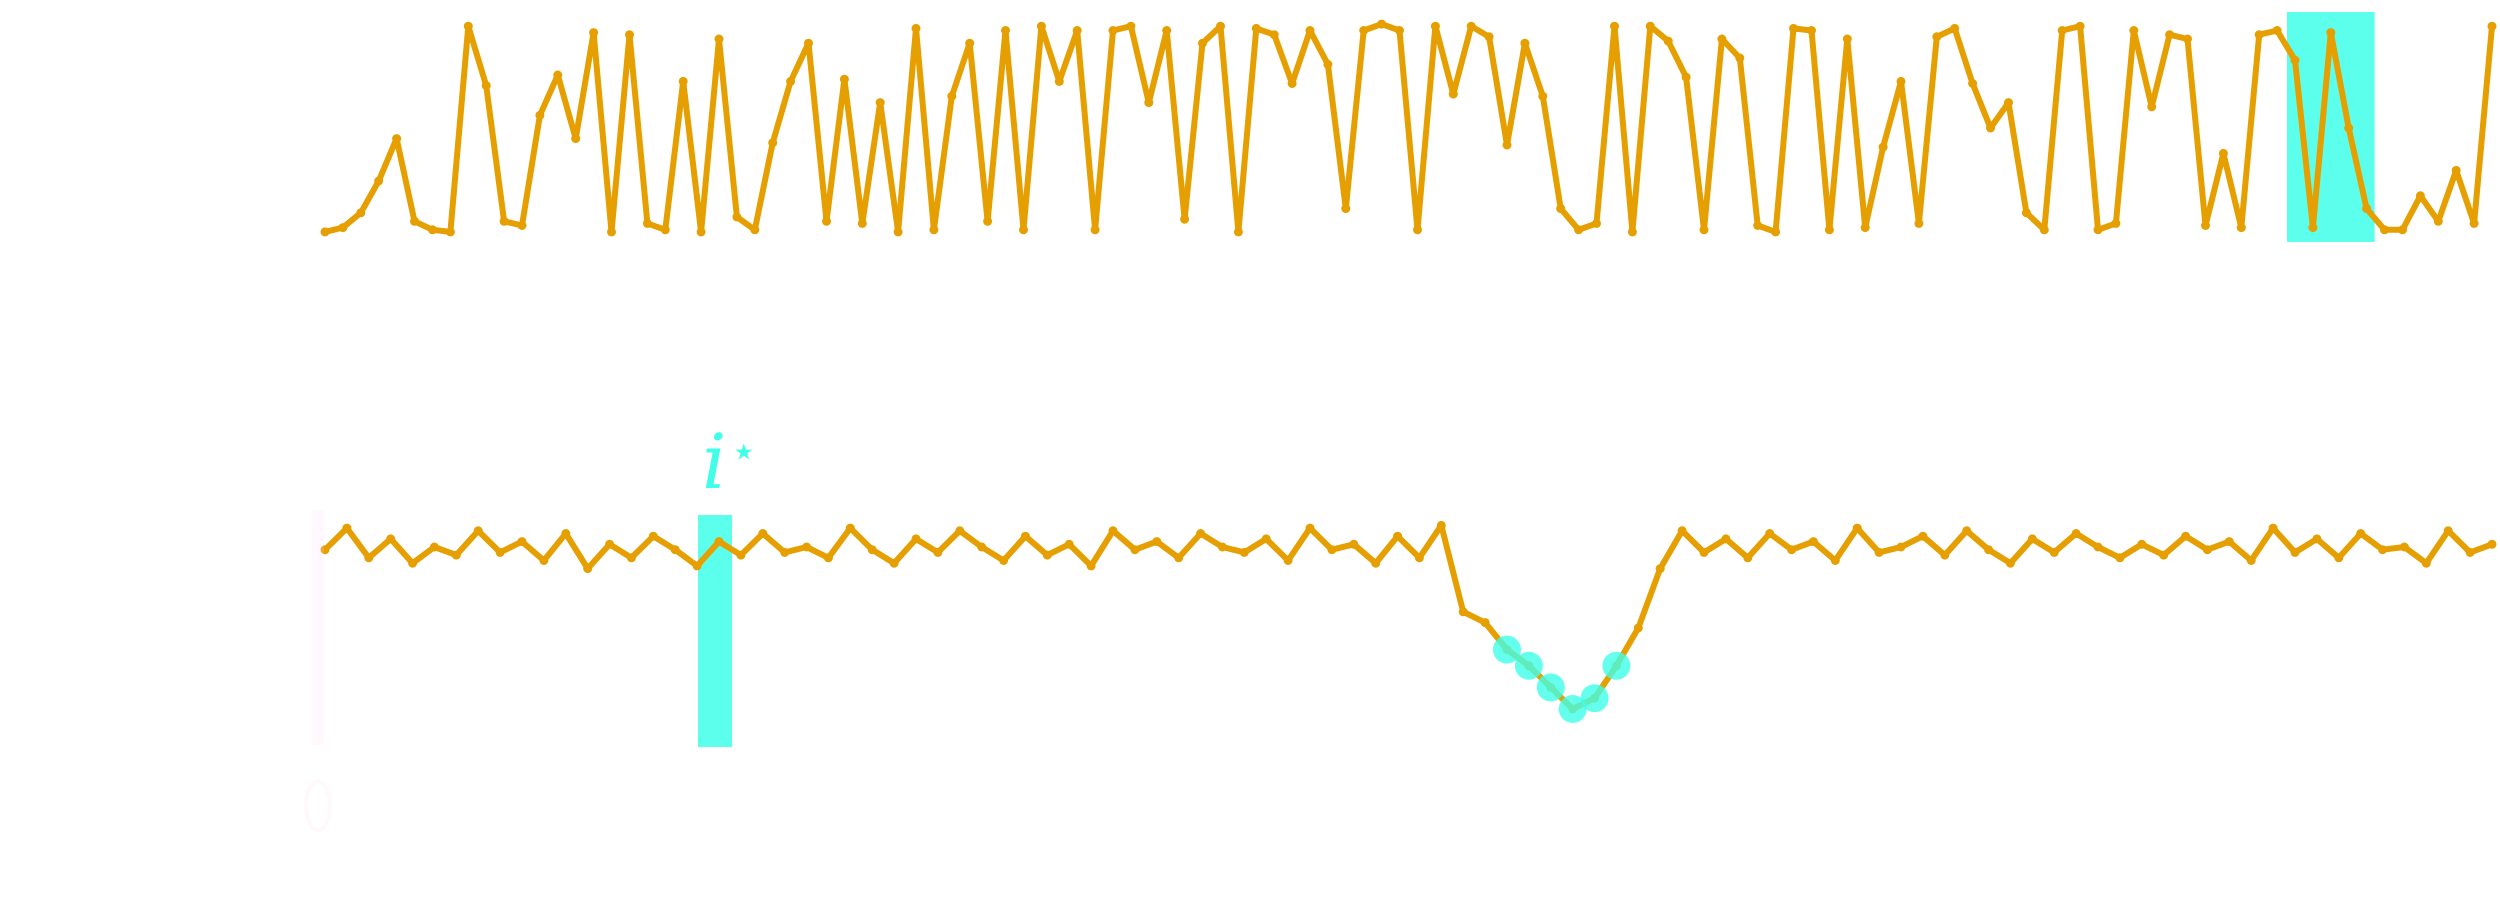  I want to click on highlight-band-bottom, so click(715, 631).